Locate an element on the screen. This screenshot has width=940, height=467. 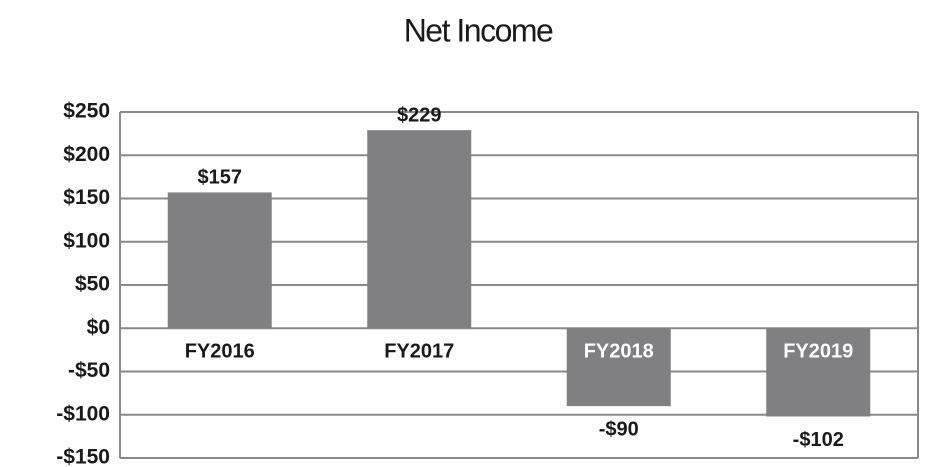
x-tick-label: FY2018 is located at coordinates (619, 352).